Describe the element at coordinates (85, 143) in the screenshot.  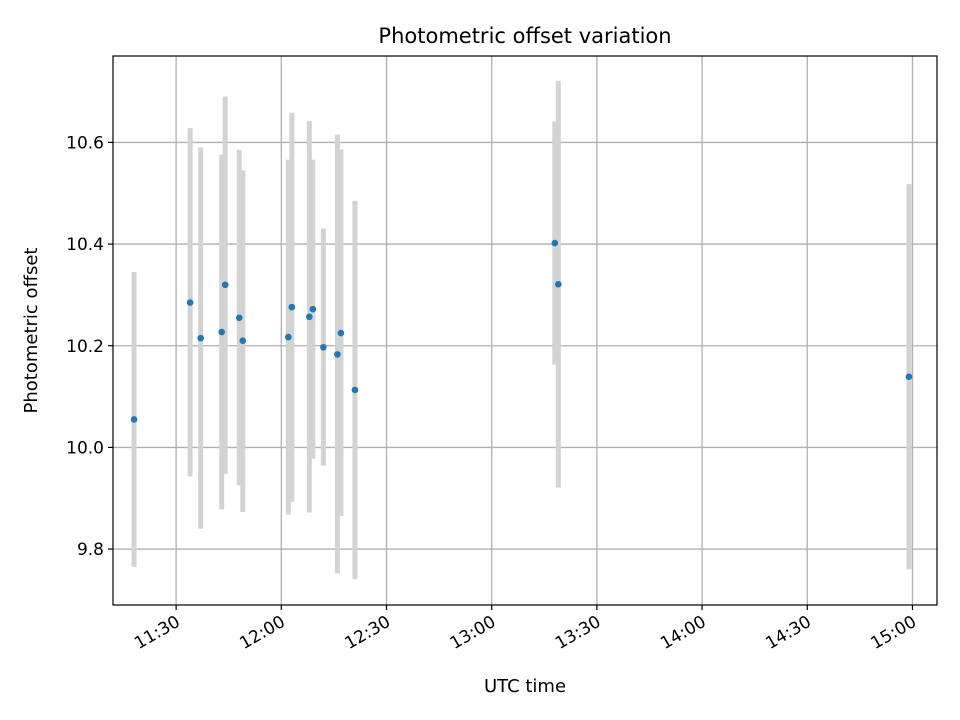
I see `y-tick-label: 10.6` at that location.